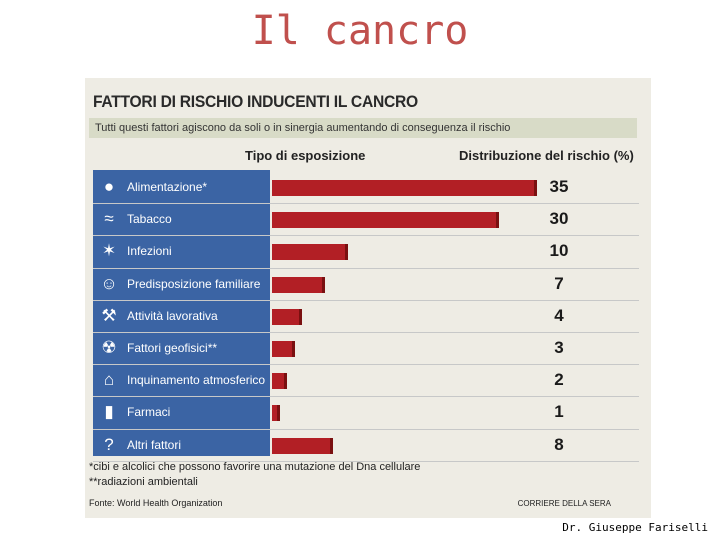 The image size is (720, 540). I want to click on category-label: Attività lavorativa, so click(172, 315).